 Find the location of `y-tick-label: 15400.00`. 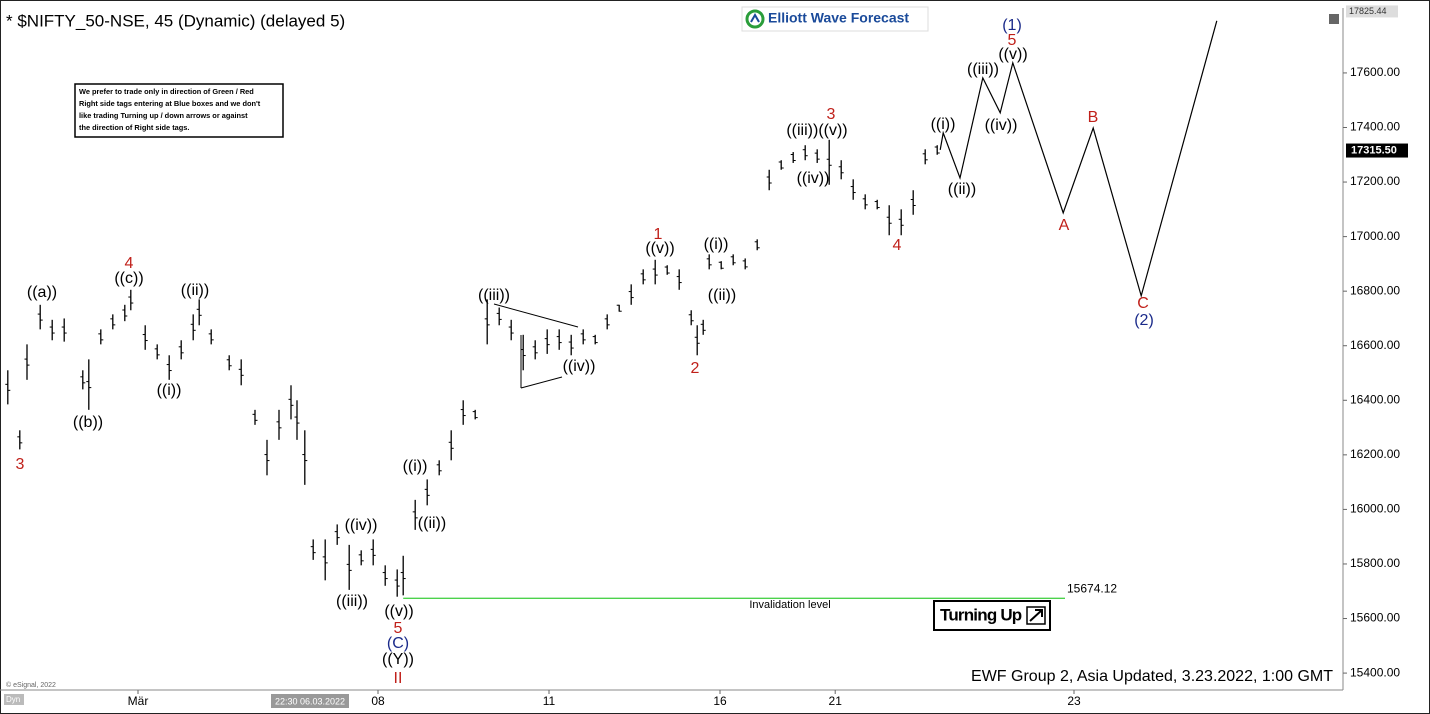

y-tick-label: 15400.00 is located at coordinates (1375, 672).